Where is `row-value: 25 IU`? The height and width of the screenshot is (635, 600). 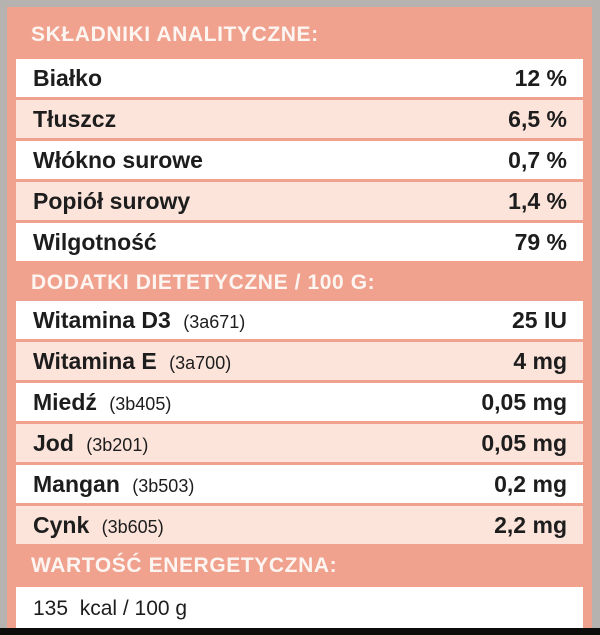 row-value: 25 IU is located at coordinates (539, 319).